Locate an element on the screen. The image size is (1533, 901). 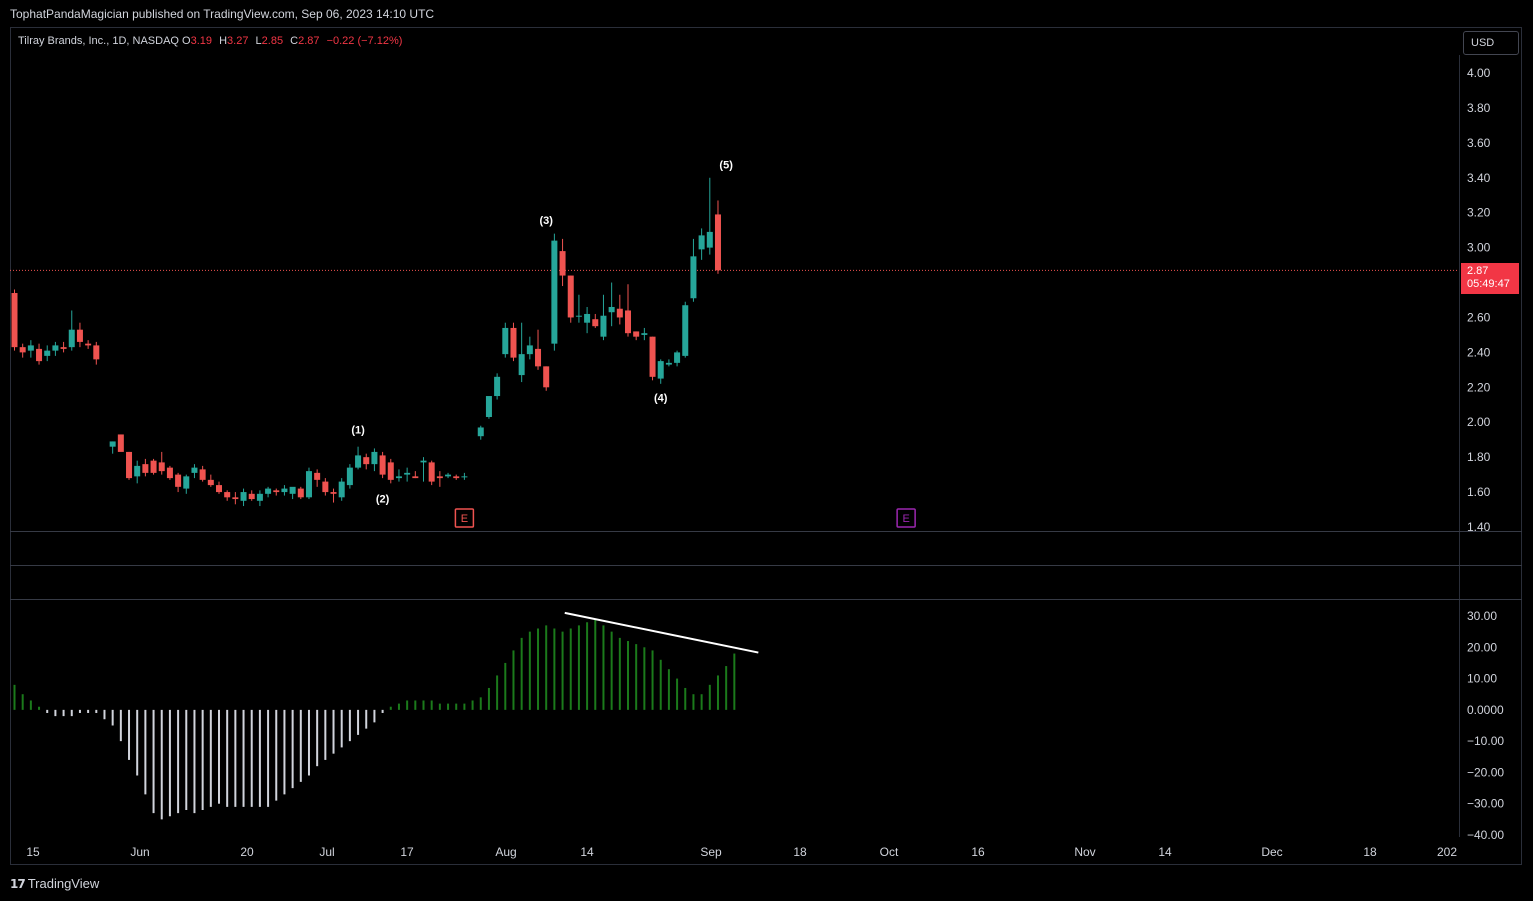
wave-label: (5) is located at coordinates (726, 165).